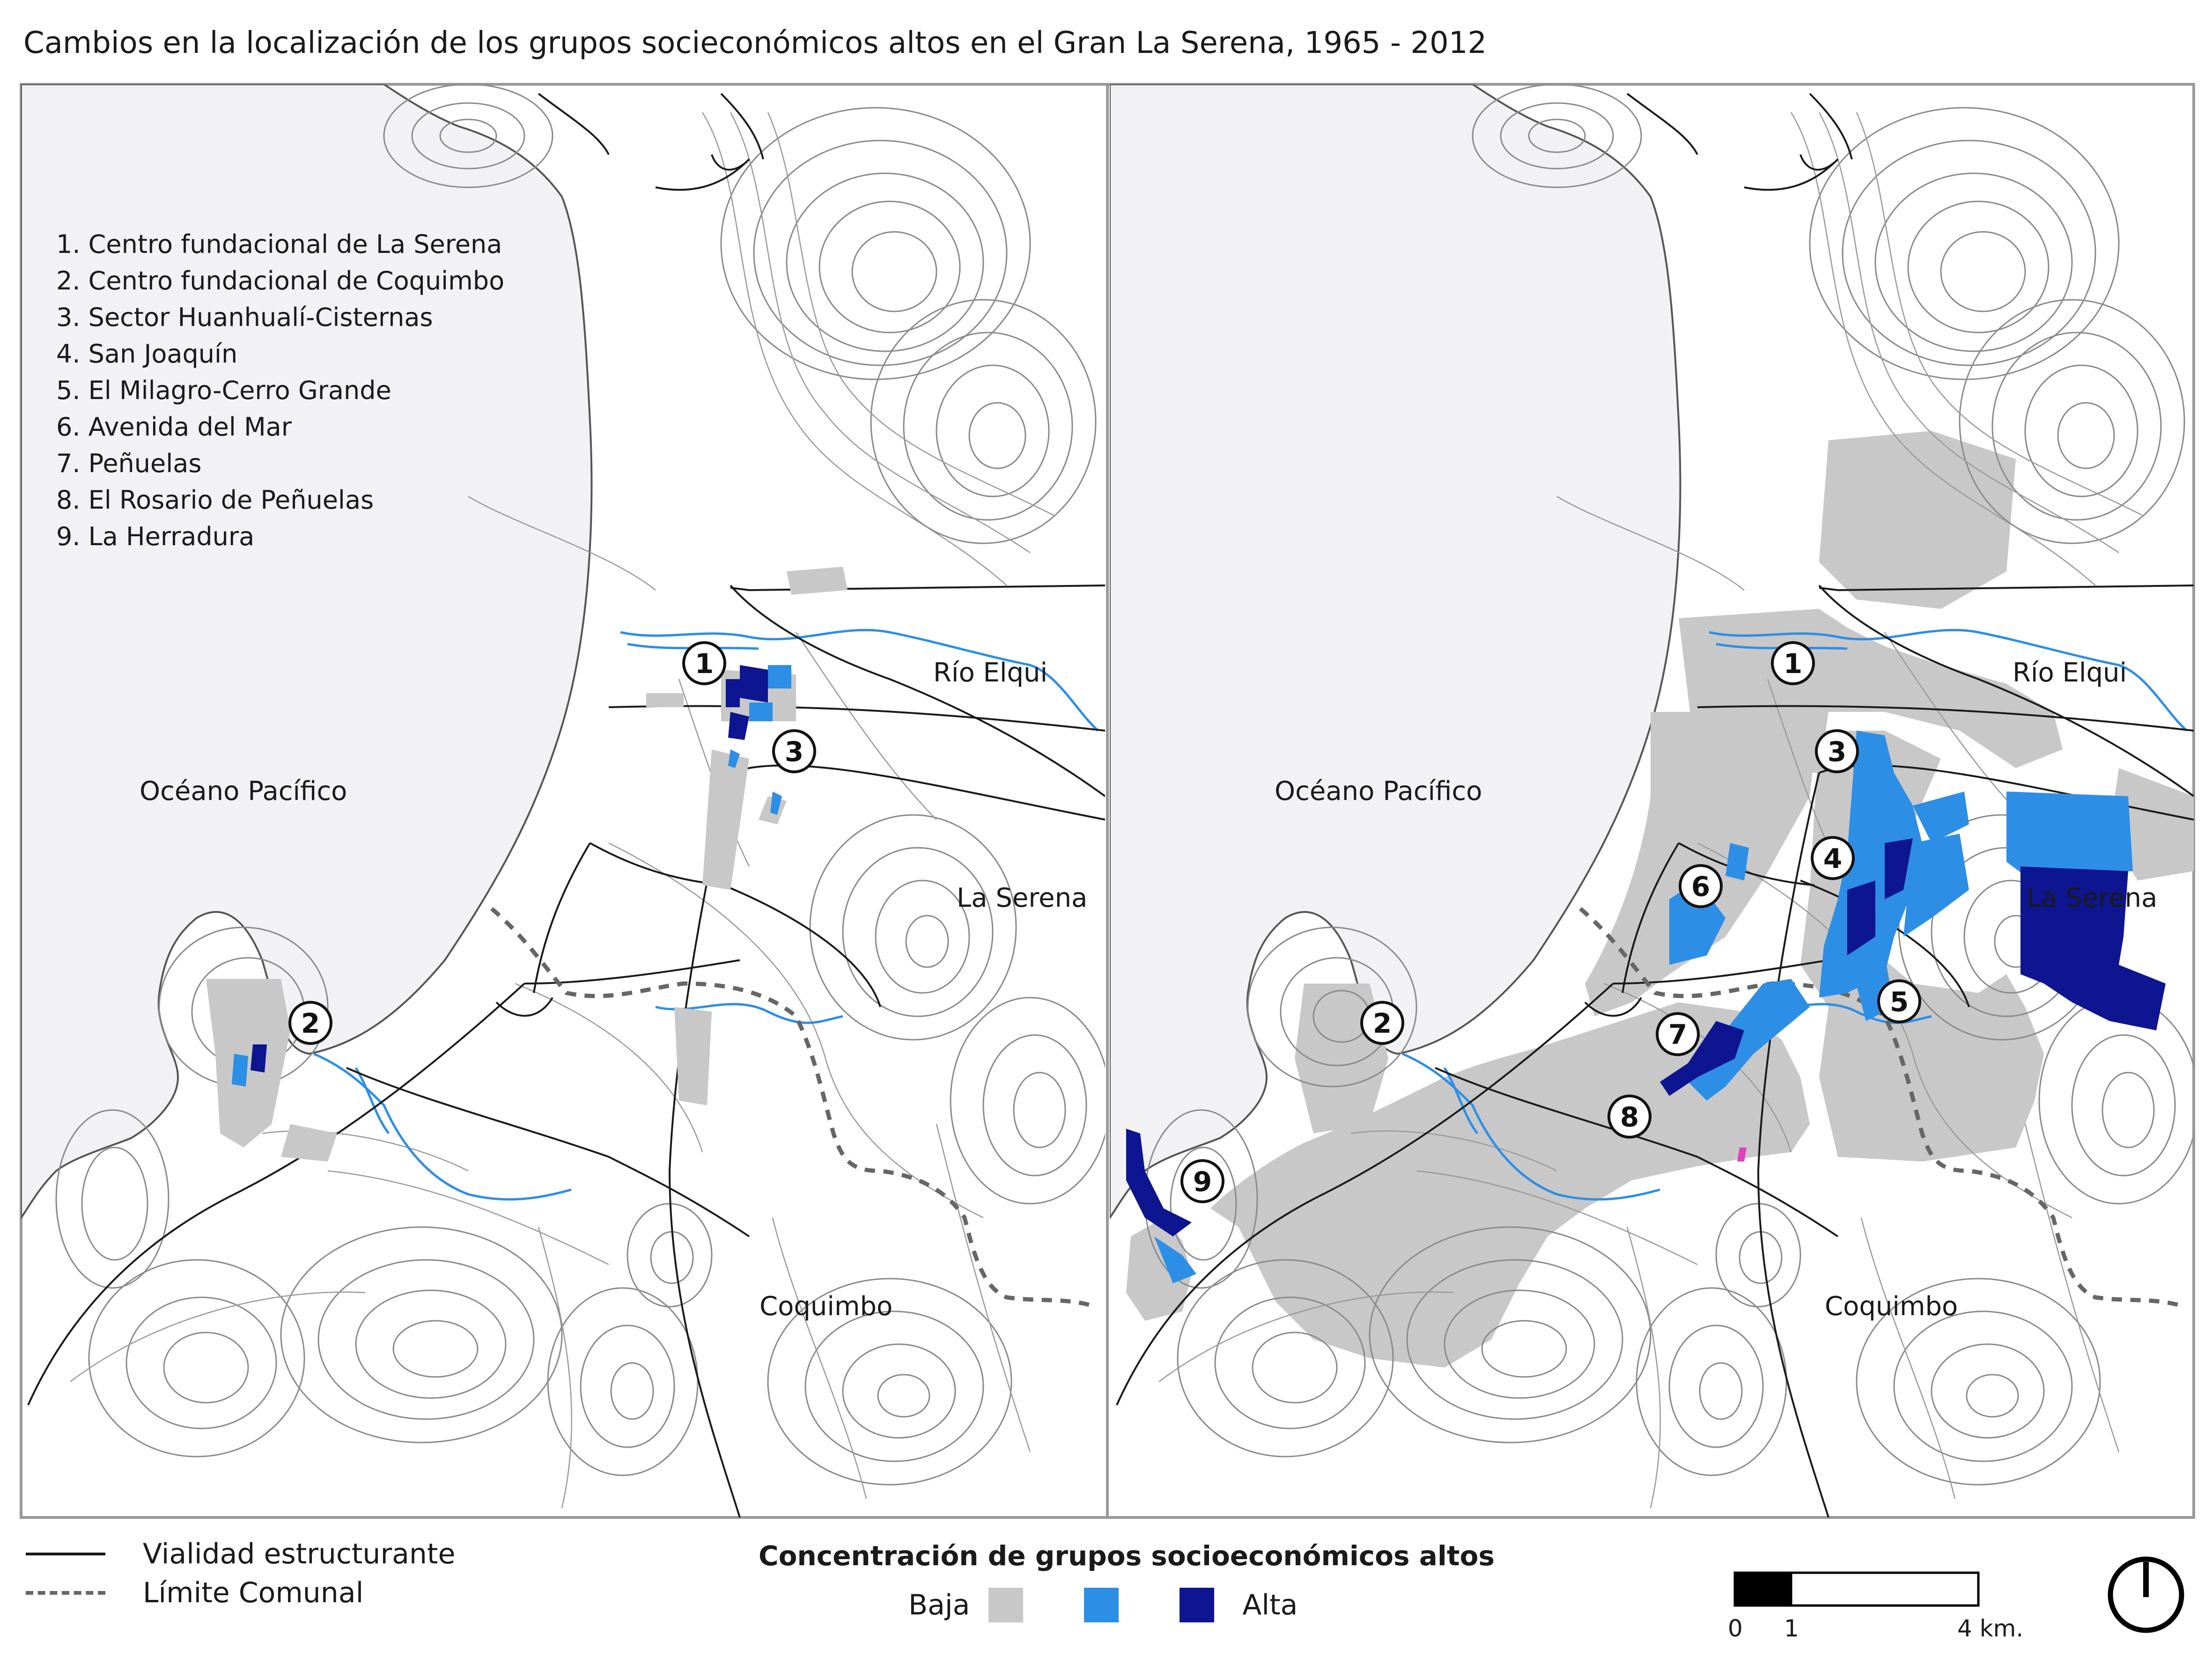  What do you see at coordinates (1197, 1605) in the screenshot?
I see `swatch-high` at bounding box center [1197, 1605].